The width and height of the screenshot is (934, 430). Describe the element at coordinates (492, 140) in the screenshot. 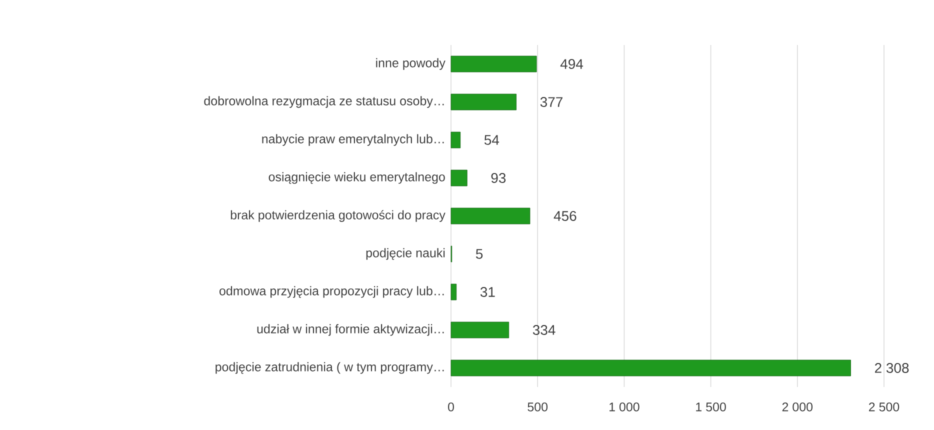

I see `data-label: 54` at that location.